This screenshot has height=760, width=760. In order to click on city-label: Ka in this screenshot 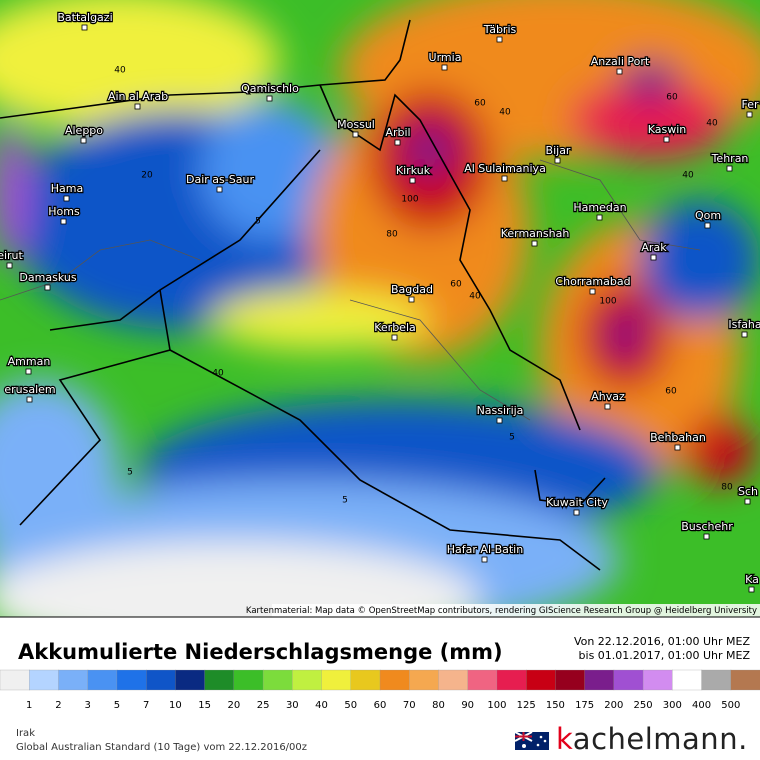, I will do `click(752, 579)`.